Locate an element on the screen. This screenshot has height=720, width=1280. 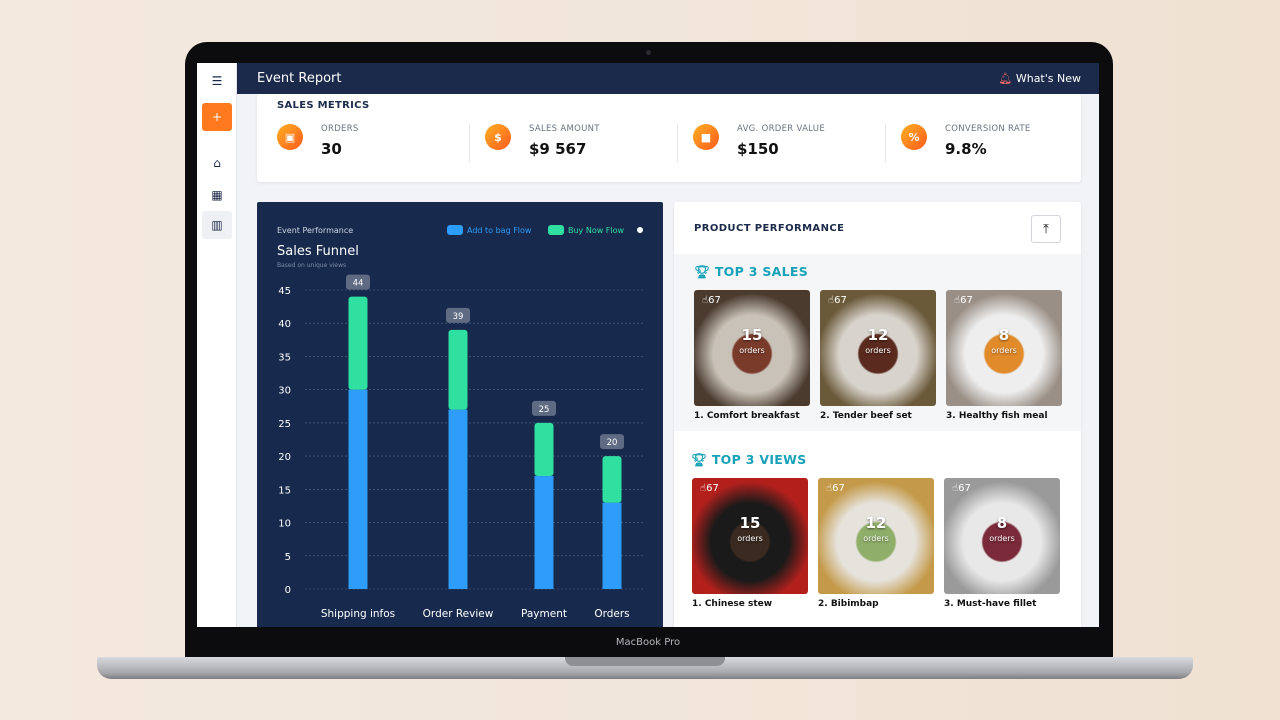
menu-icon: ☰ is located at coordinates (217, 81).